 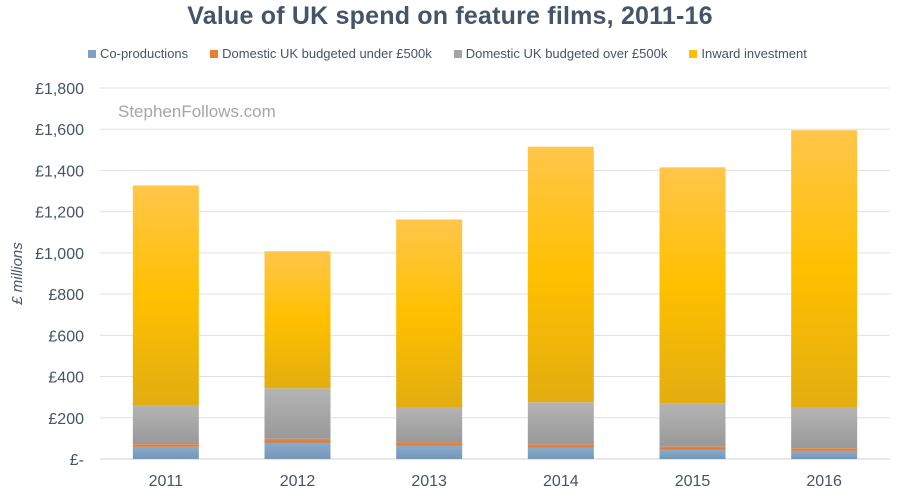 What do you see at coordinates (66, 336) in the screenshot?
I see `y-tick-label: £600` at bounding box center [66, 336].